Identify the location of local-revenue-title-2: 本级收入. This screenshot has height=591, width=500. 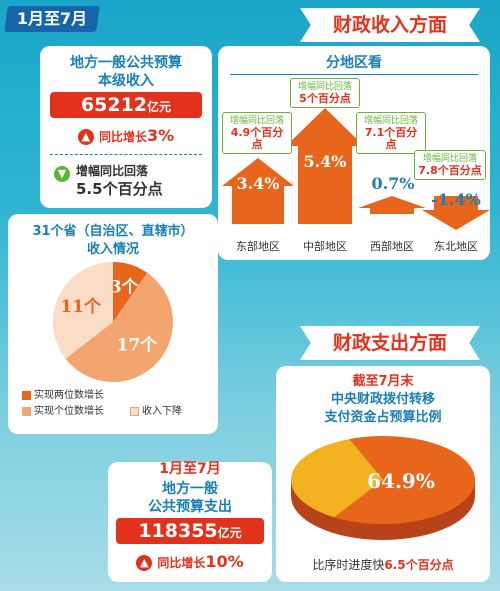
(126, 81).